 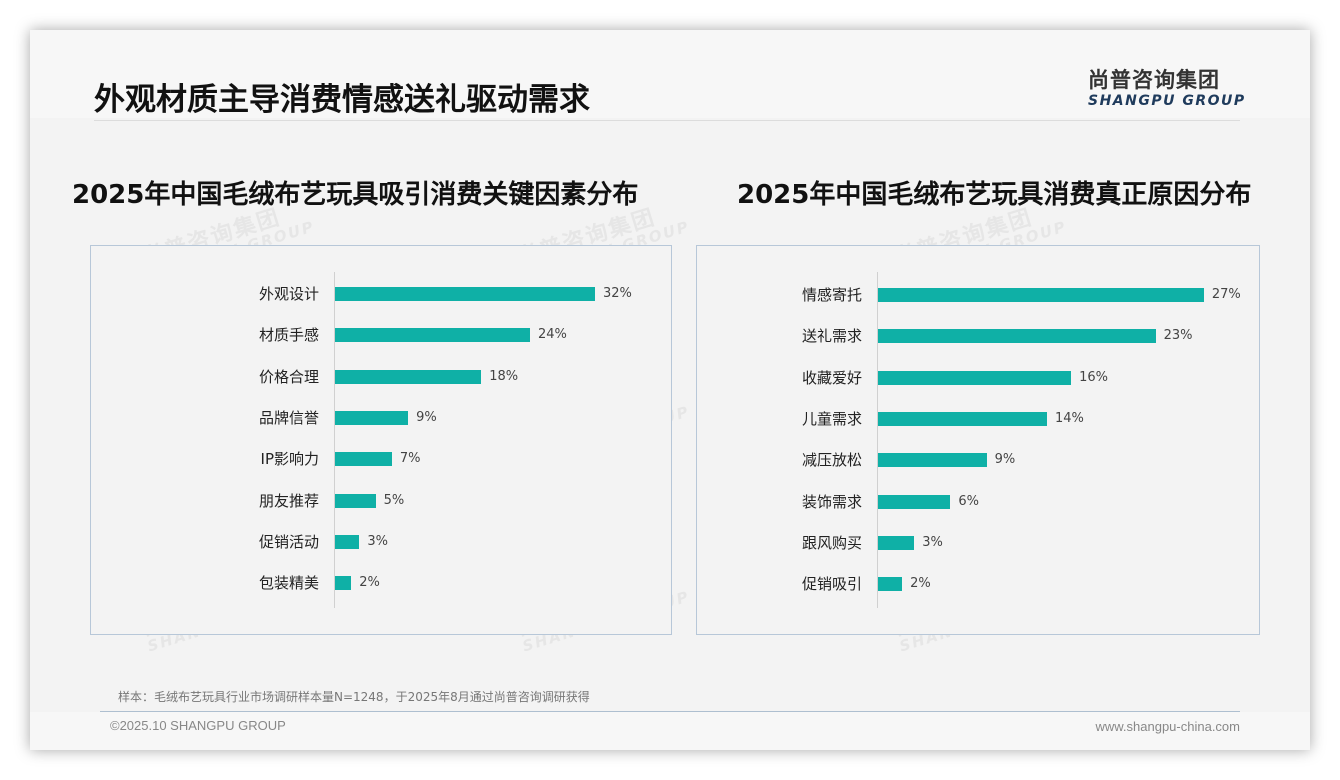 I want to click on copyright: ©2025.10 SHANGPU GROUP, so click(x=198, y=725).